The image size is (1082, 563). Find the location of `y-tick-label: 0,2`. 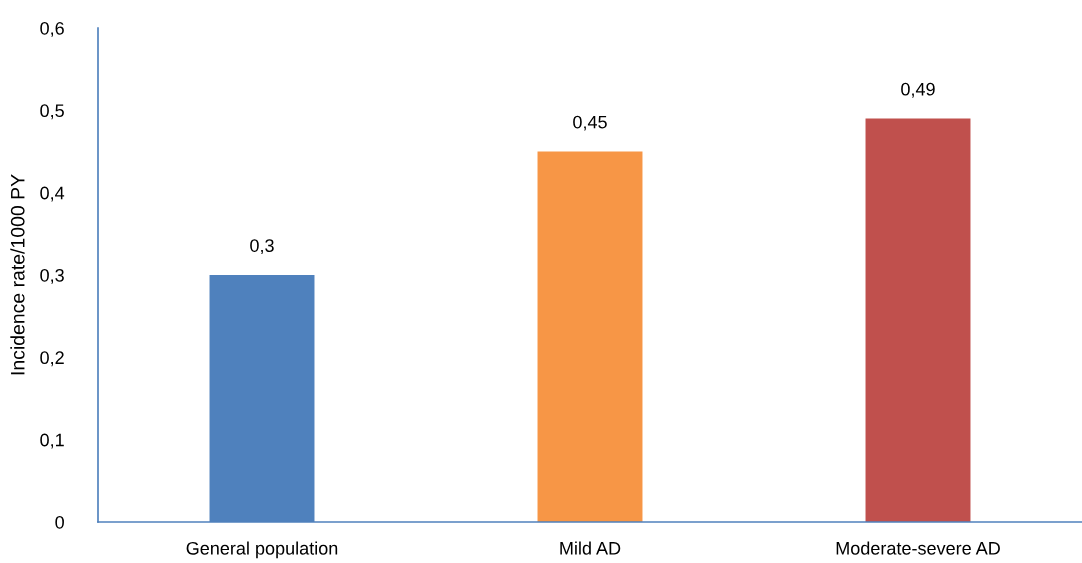

y-tick-label: 0,2 is located at coordinates (52, 359).